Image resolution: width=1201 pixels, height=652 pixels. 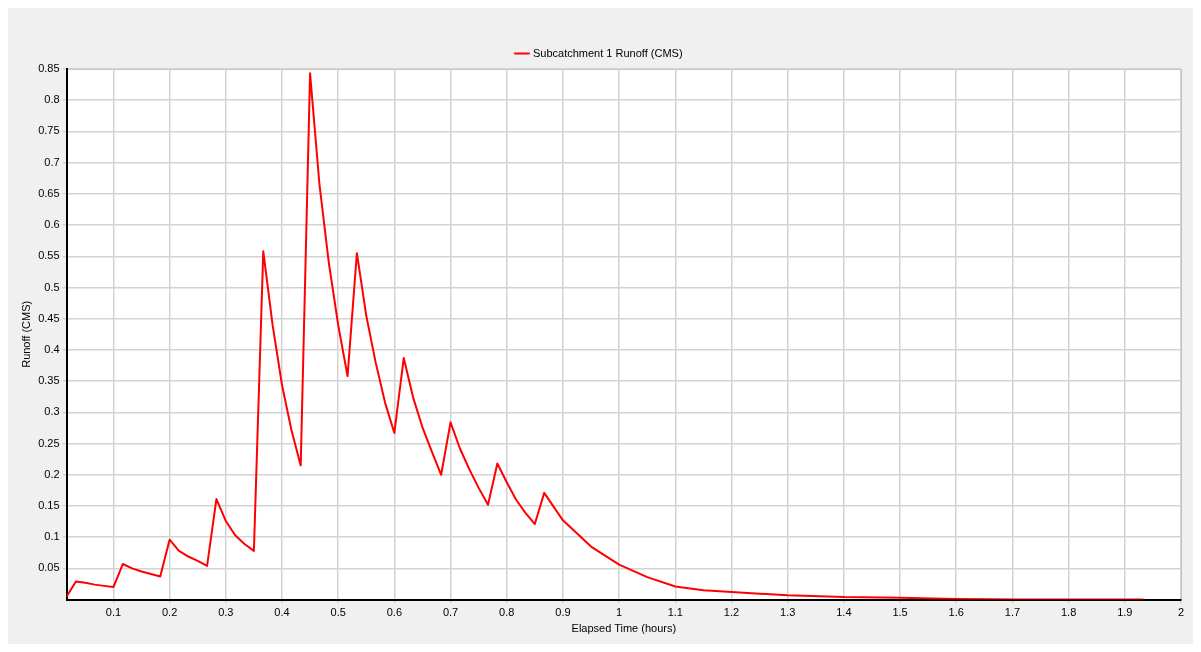 What do you see at coordinates (49, 505) in the screenshot?
I see `y-tick-label: 0.15` at bounding box center [49, 505].